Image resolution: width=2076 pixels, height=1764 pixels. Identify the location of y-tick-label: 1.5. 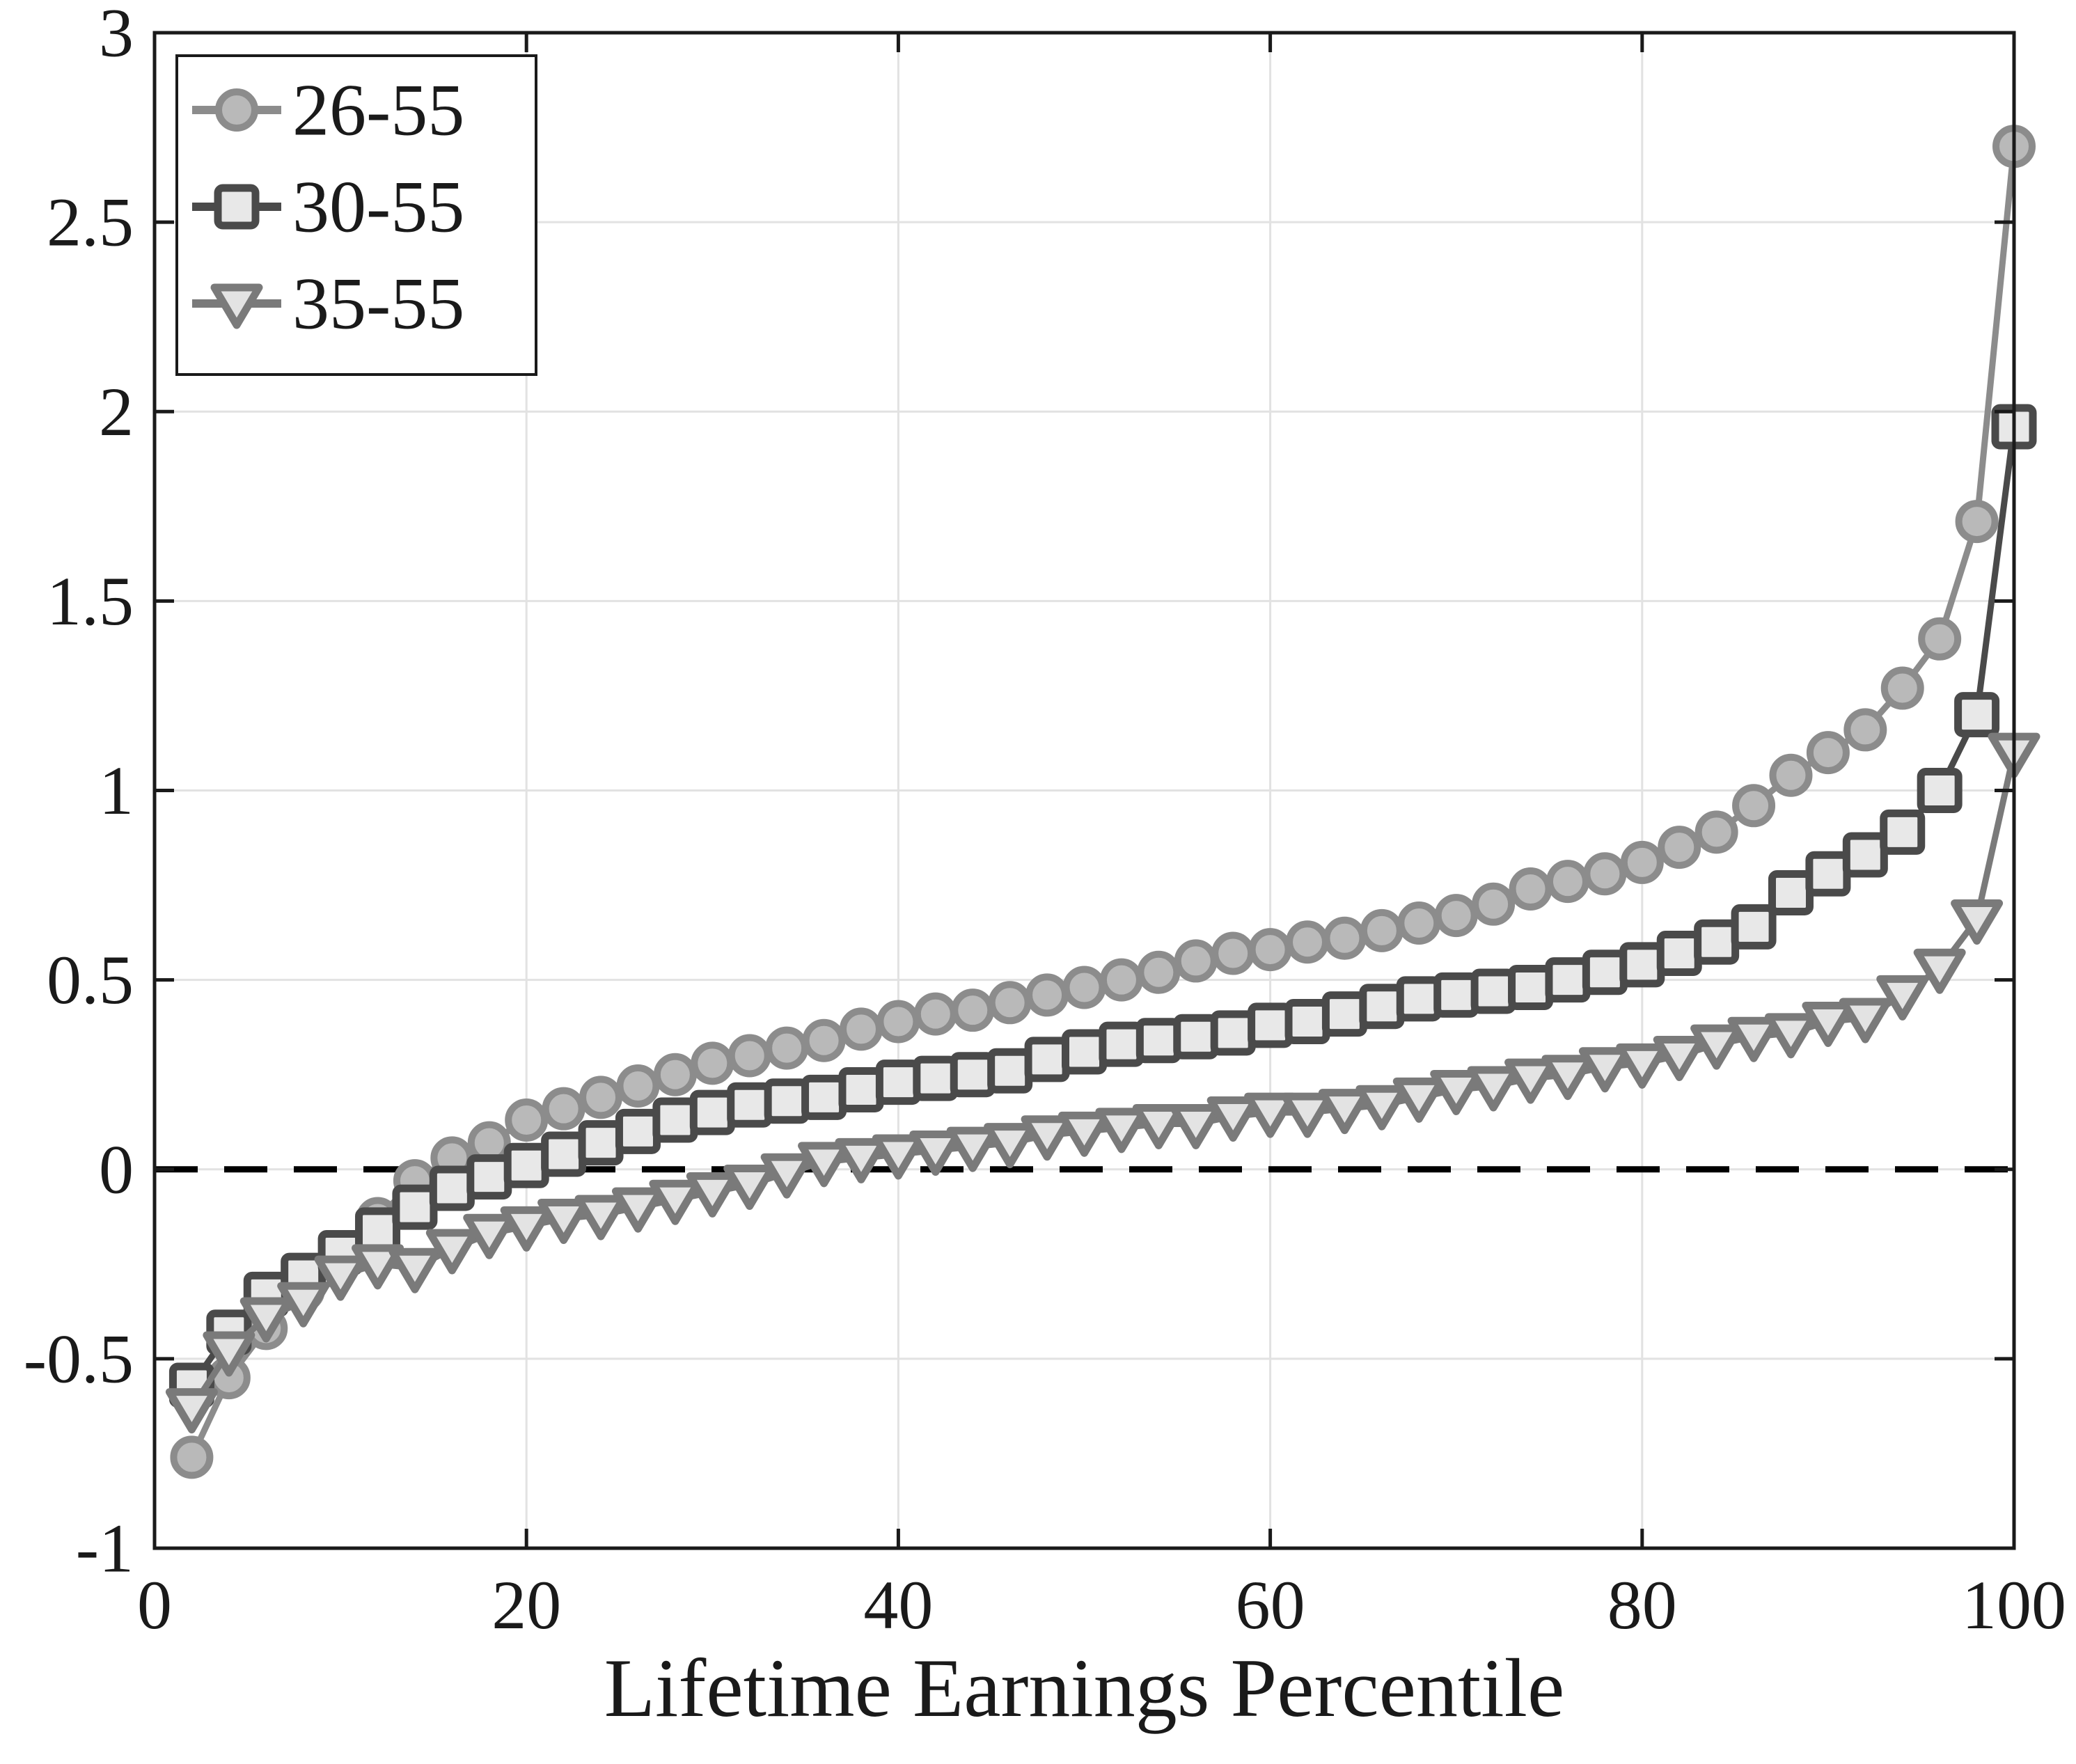
(91, 601).